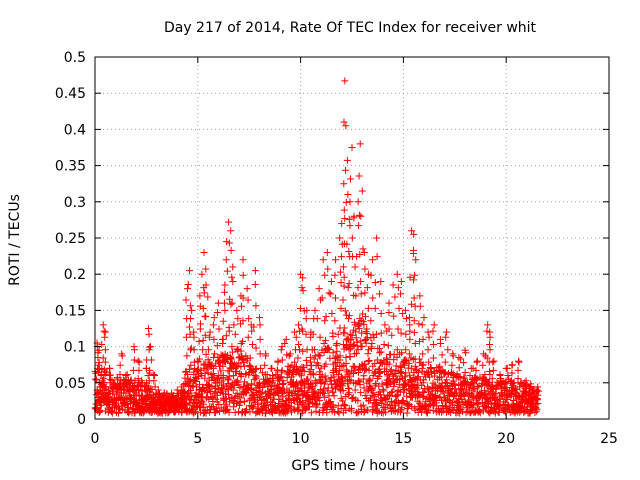 Image resolution: width=640 pixels, height=480 pixels. I want to click on x-tick-label: 10, so click(301, 439).